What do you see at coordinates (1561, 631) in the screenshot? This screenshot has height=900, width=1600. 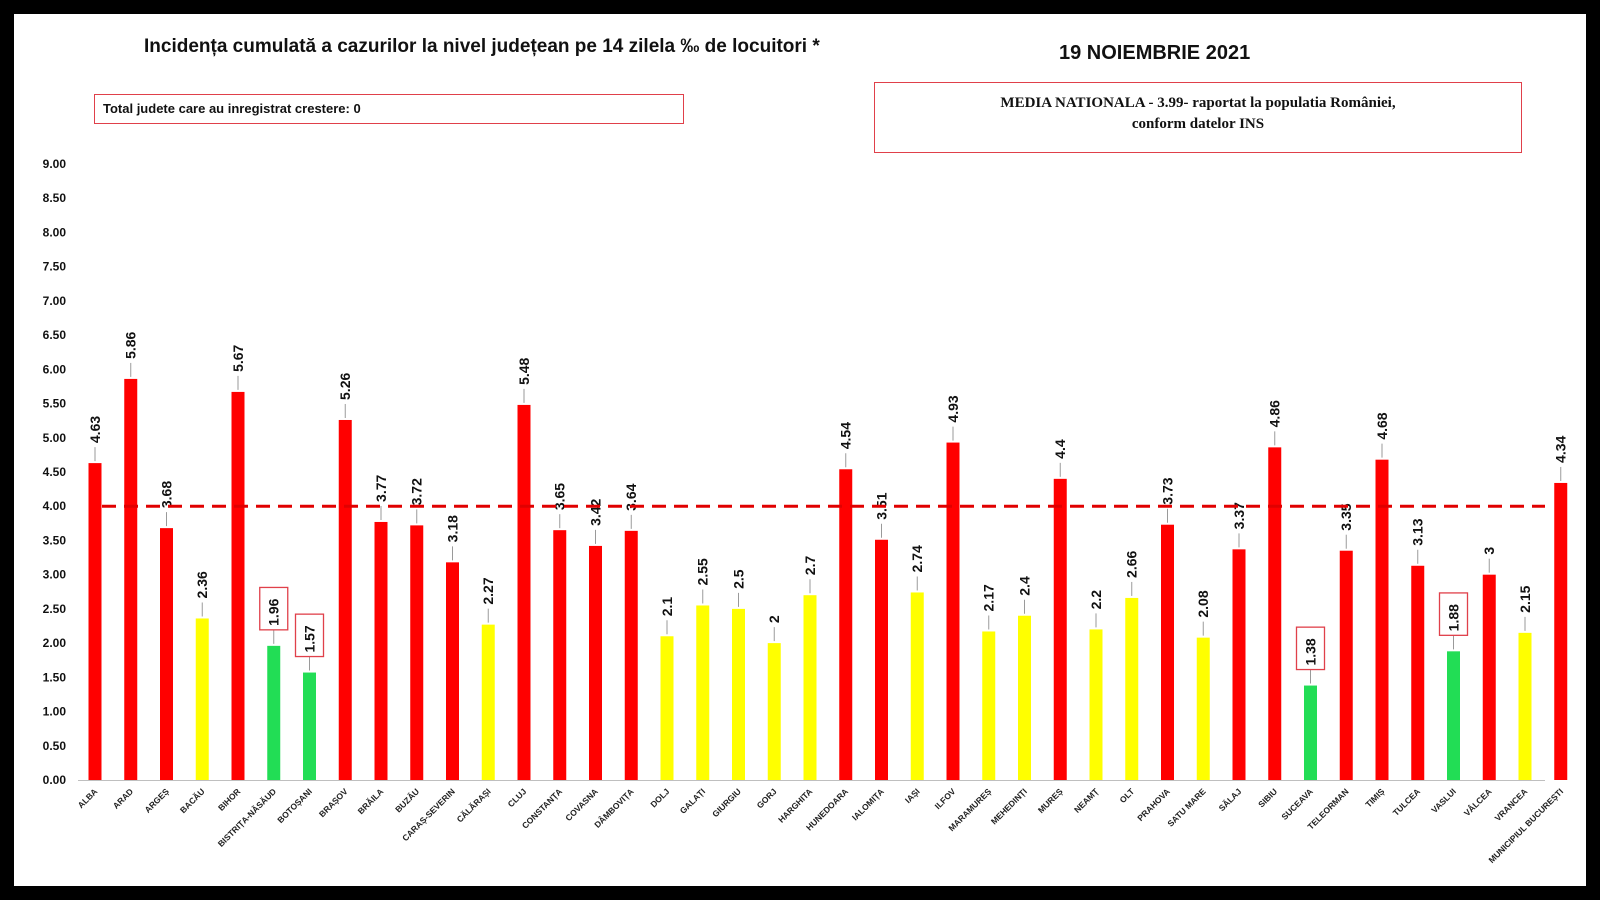 I see `bar-municipiul-bucurești` at bounding box center [1561, 631].